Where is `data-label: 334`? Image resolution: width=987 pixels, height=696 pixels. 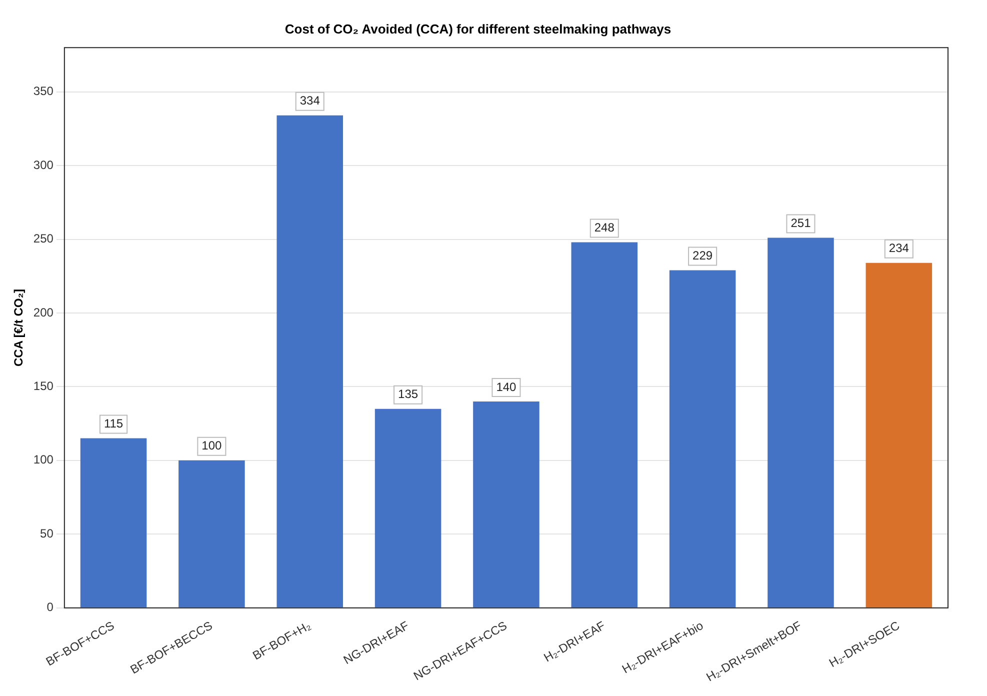
data-label: 334 is located at coordinates (310, 101).